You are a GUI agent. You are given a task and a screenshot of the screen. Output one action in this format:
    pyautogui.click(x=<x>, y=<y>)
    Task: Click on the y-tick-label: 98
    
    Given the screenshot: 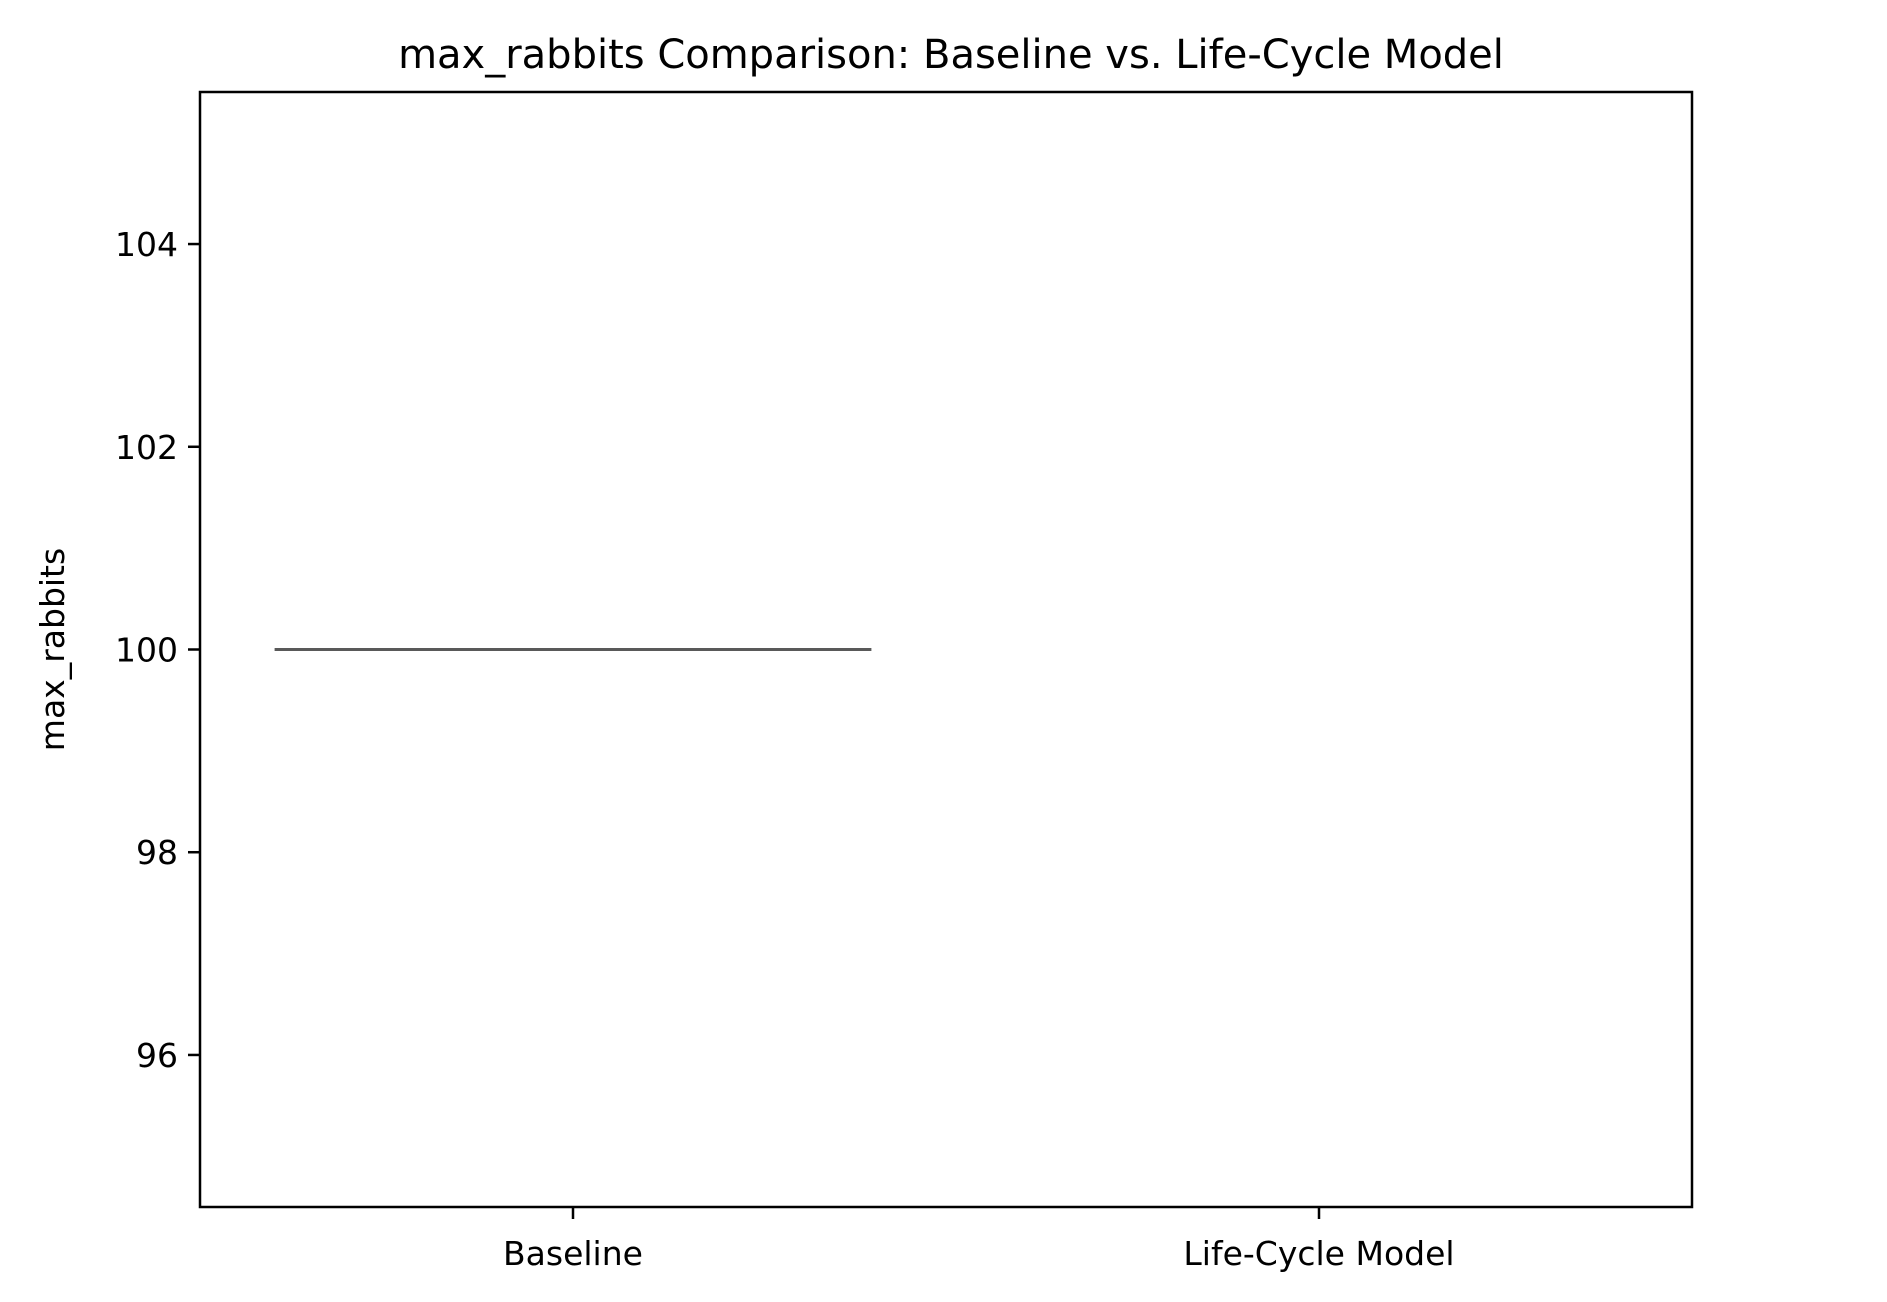 What is the action you would take?
    pyautogui.click(x=157, y=852)
    